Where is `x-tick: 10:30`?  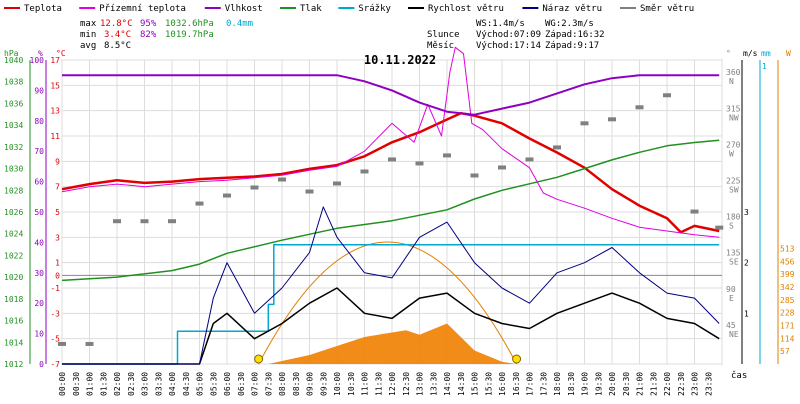
x-tick: 10:30 is located at coordinates (351, 384).